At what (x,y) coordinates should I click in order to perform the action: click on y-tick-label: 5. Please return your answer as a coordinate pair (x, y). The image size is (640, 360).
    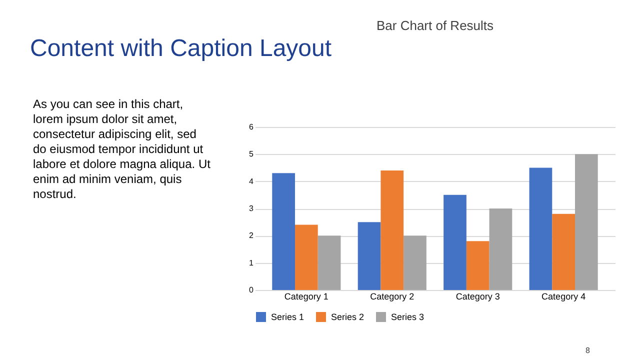
    Looking at the image, I should click on (251, 154).